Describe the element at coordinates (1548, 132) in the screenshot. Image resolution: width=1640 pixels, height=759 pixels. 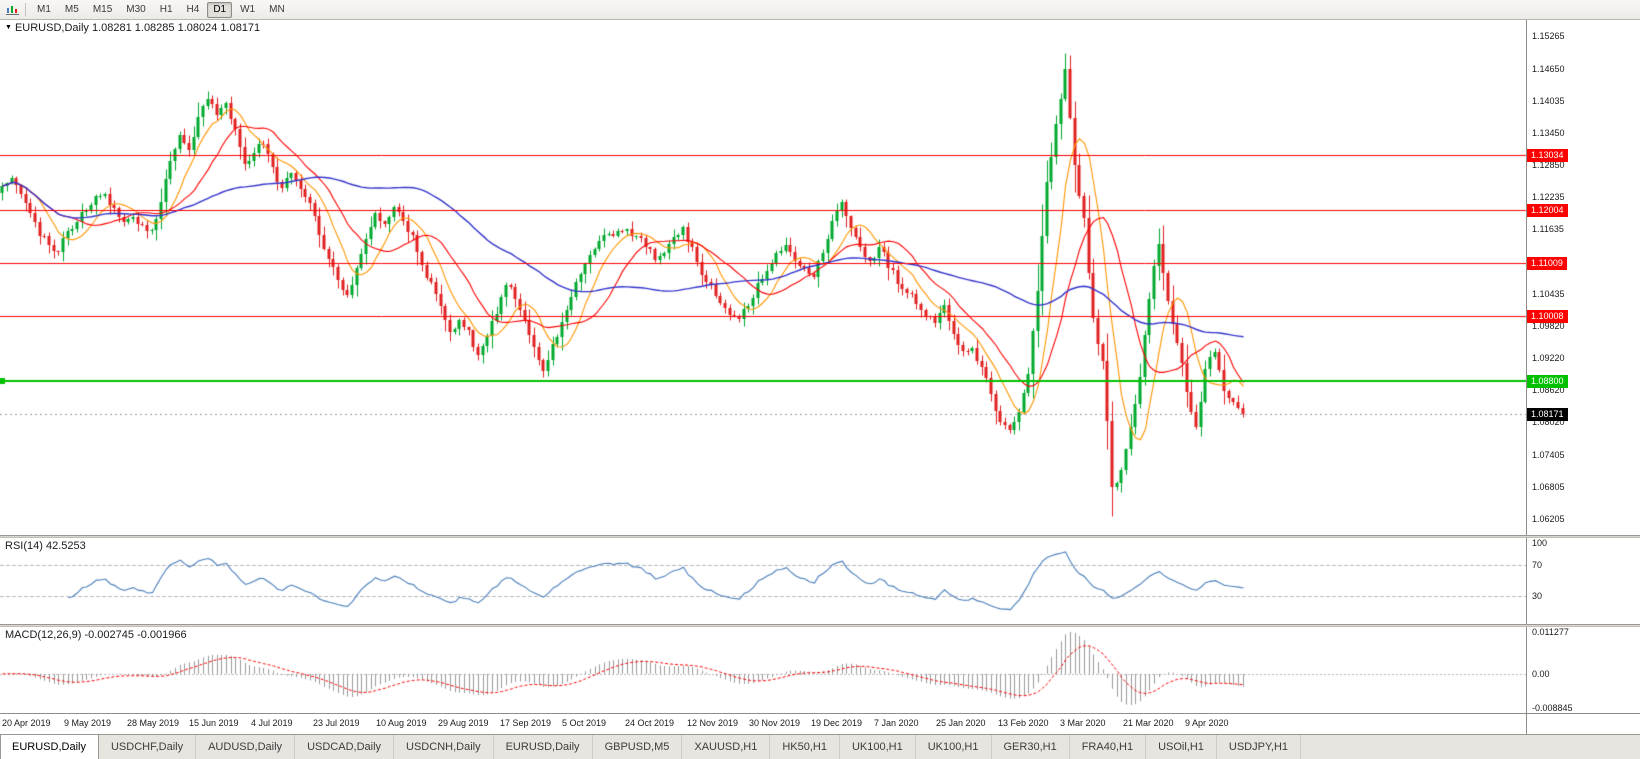
I see `price-tick: 1.13450` at that location.